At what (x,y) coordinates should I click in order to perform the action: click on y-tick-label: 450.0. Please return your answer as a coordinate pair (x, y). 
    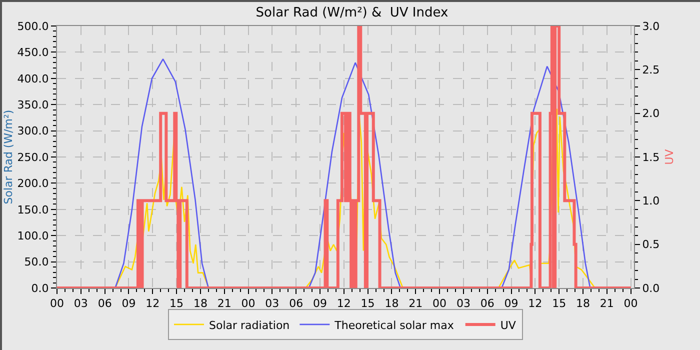
    Looking at the image, I should click on (33, 53).